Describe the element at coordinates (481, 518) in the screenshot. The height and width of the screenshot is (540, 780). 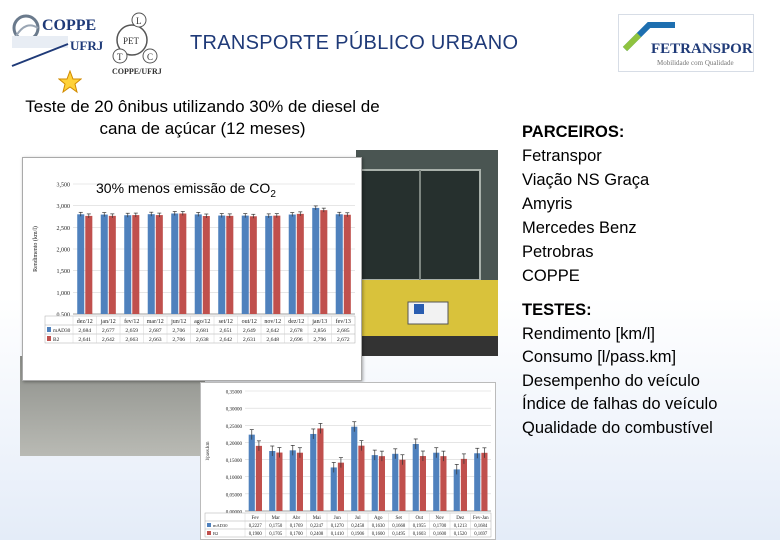
I see `x-tick-label: Fev-Jan` at that location.